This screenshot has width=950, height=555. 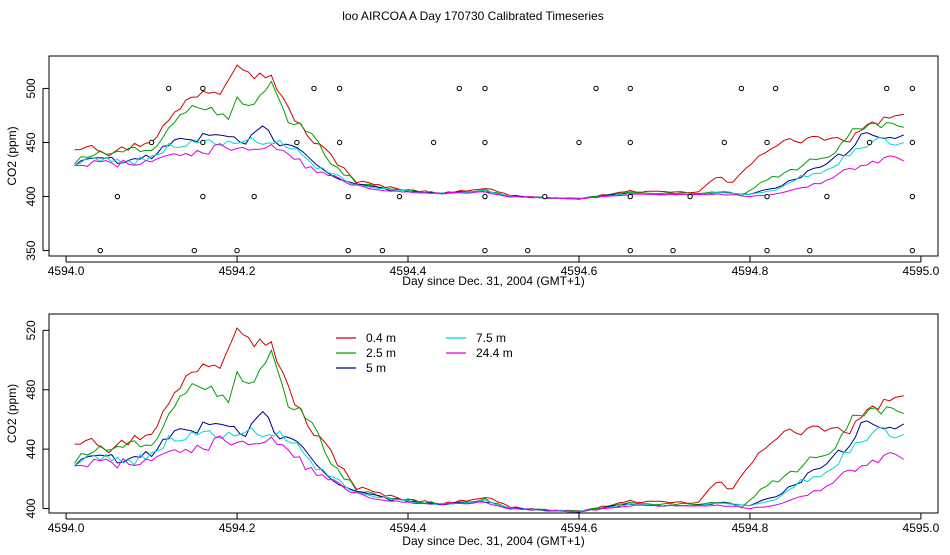 I want to click on legend-label: 2.5 m, so click(x=381, y=353).